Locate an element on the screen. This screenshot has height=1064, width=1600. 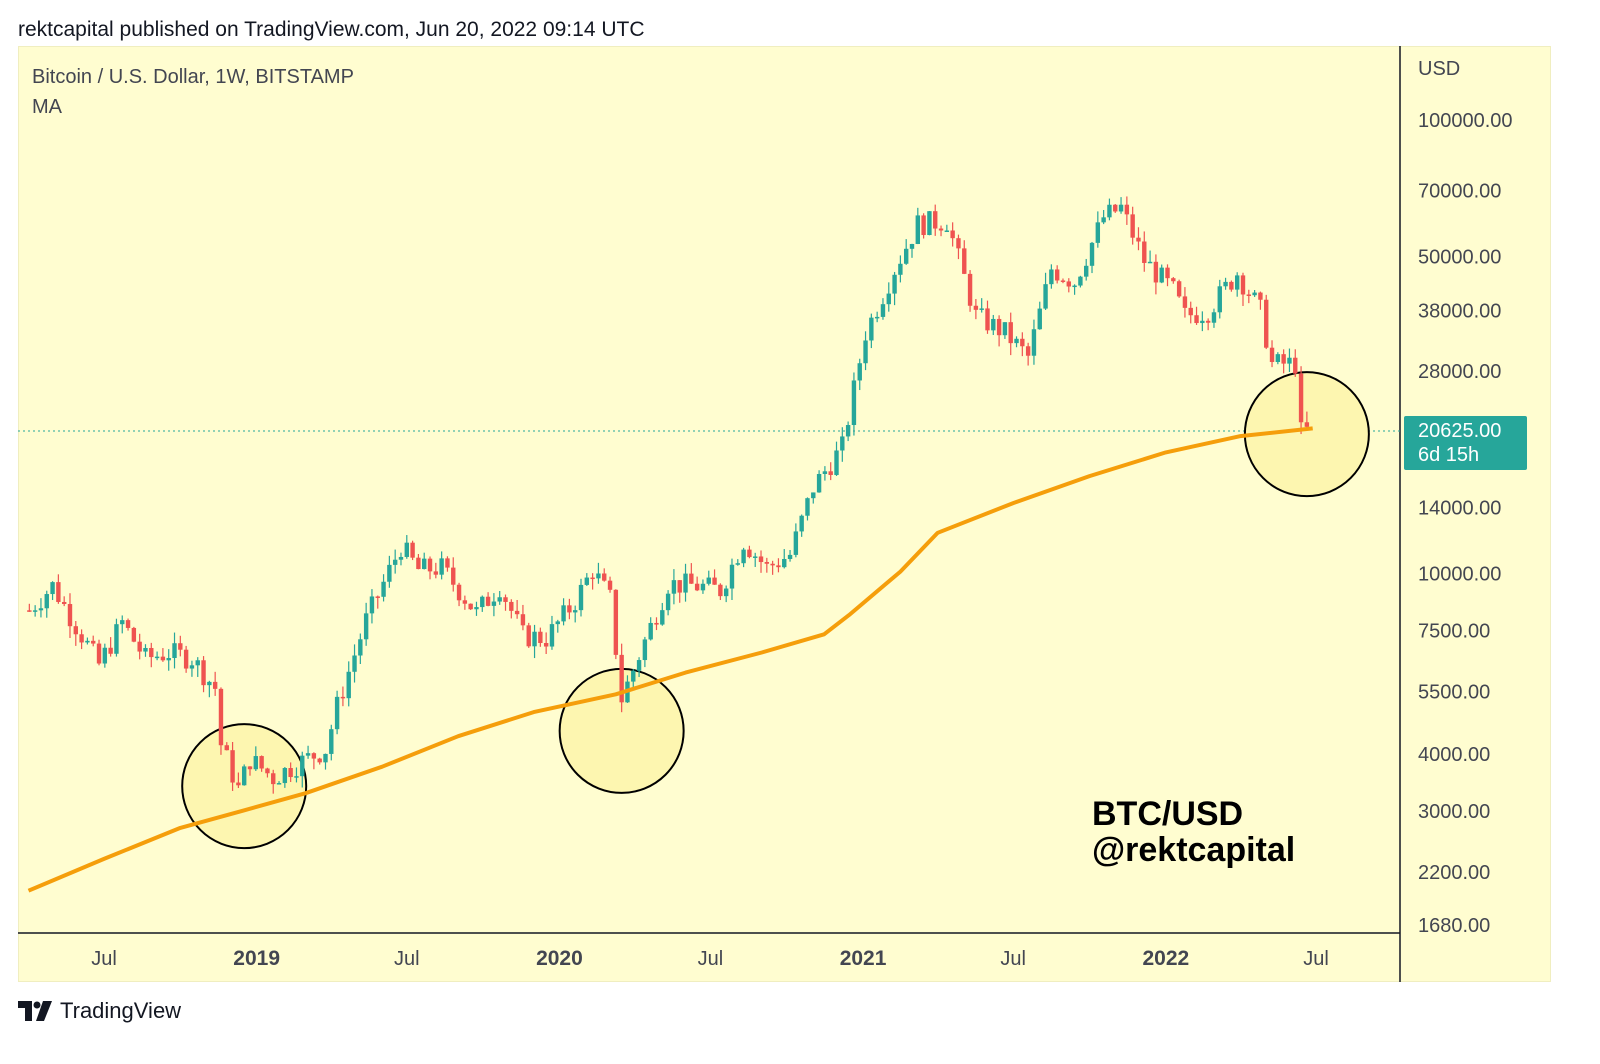
last-price-tag: 20625.00 6d 15h is located at coordinates (1465, 443).